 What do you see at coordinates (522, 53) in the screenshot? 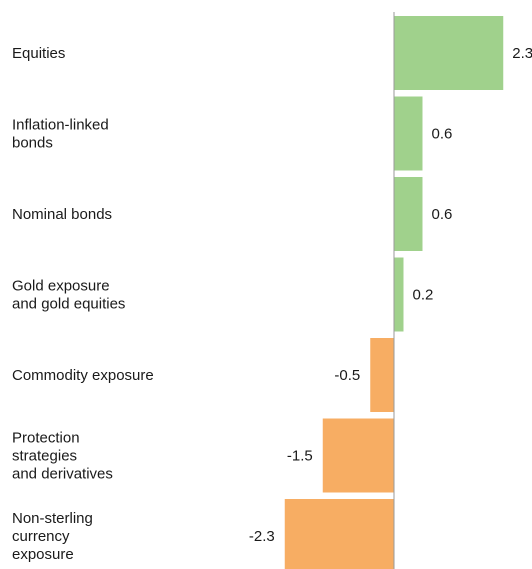
I see `value-label-0: 2.3` at bounding box center [522, 53].